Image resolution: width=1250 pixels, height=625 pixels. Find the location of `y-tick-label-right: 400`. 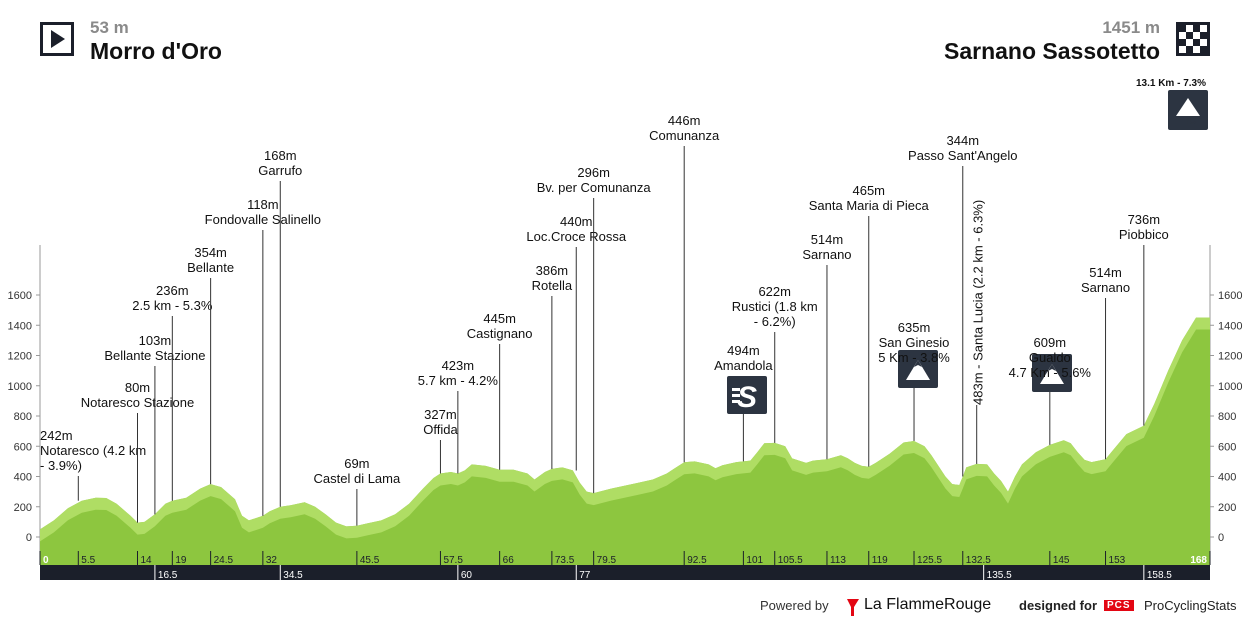

y-tick-label-right: 400 is located at coordinates (1227, 478).